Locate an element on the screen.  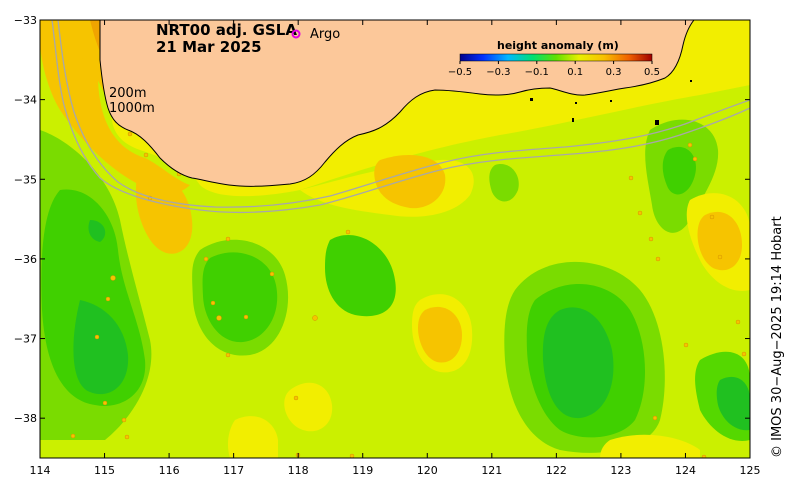
colorbar-title: height anomaly (m) is located at coordinates (558, 45).